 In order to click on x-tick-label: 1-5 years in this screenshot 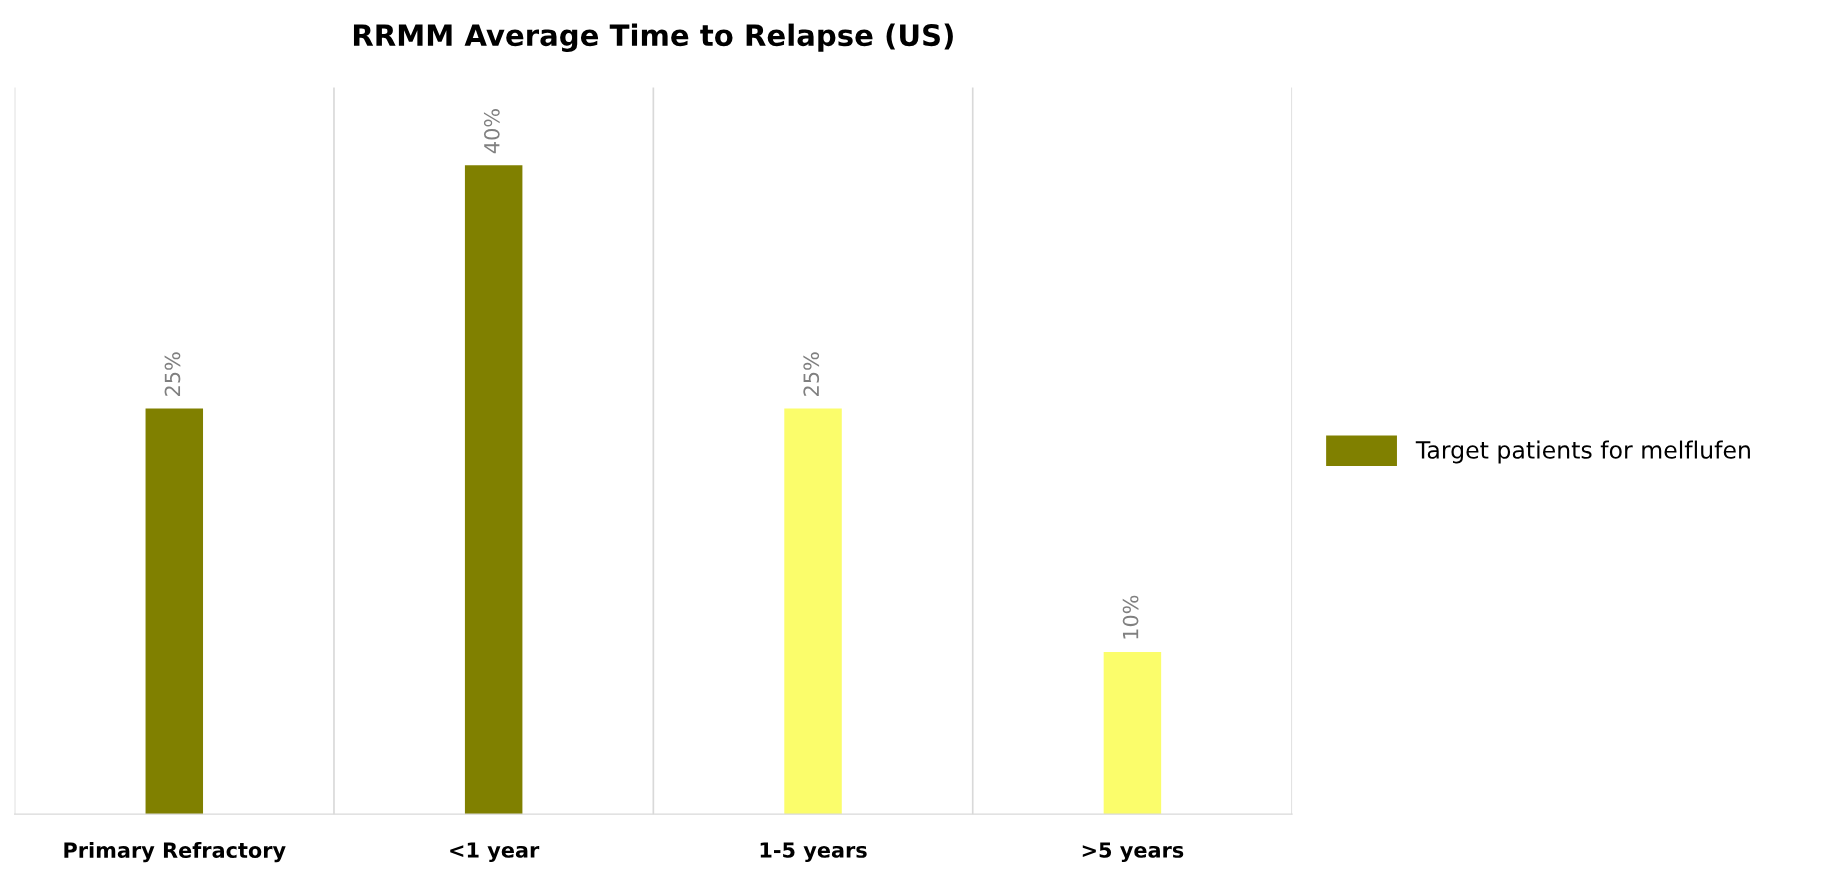, I will do `click(813, 852)`.